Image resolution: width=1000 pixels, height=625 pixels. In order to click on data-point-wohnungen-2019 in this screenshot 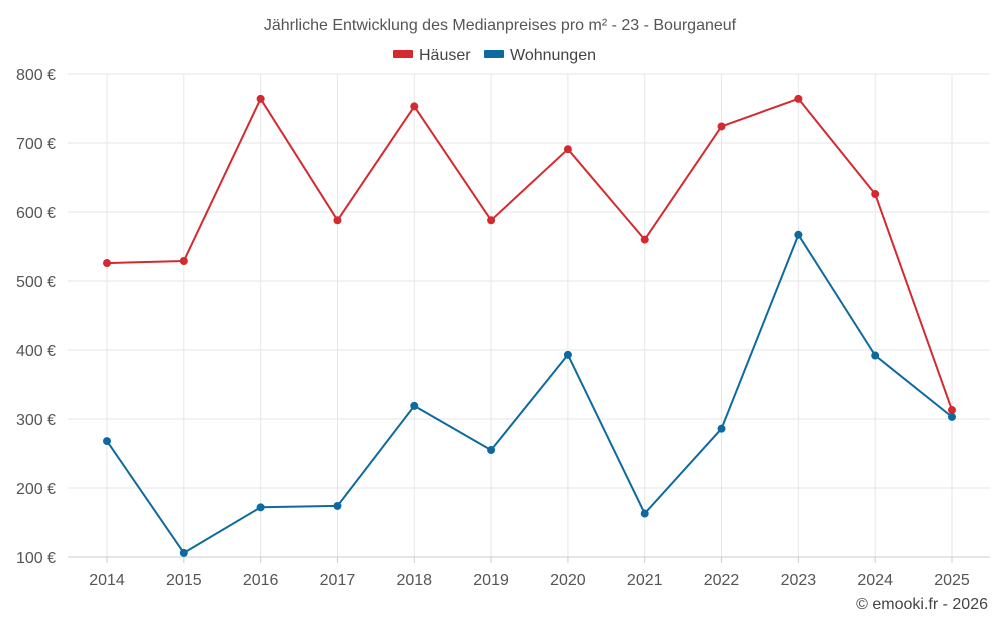, I will do `click(491, 450)`.